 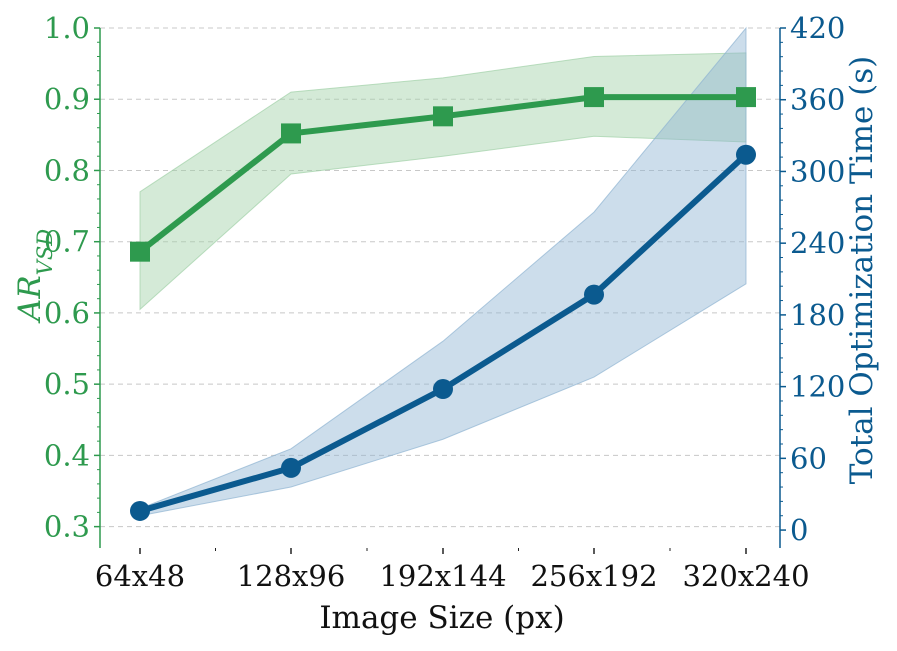 I want to click on right-y-tick-label: 60, so click(x=808, y=458).